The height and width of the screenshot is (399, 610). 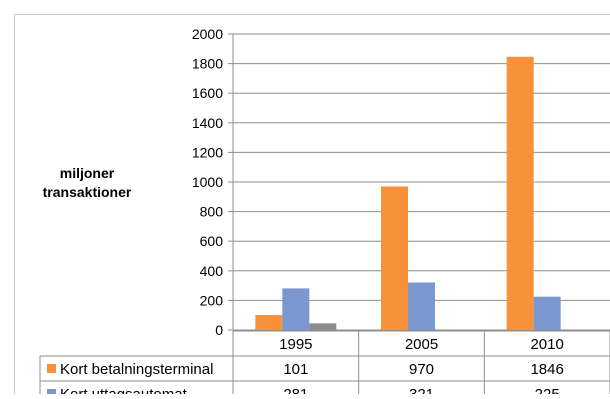 What do you see at coordinates (547, 390) in the screenshot?
I see `table-cell: 225` at bounding box center [547, 390].